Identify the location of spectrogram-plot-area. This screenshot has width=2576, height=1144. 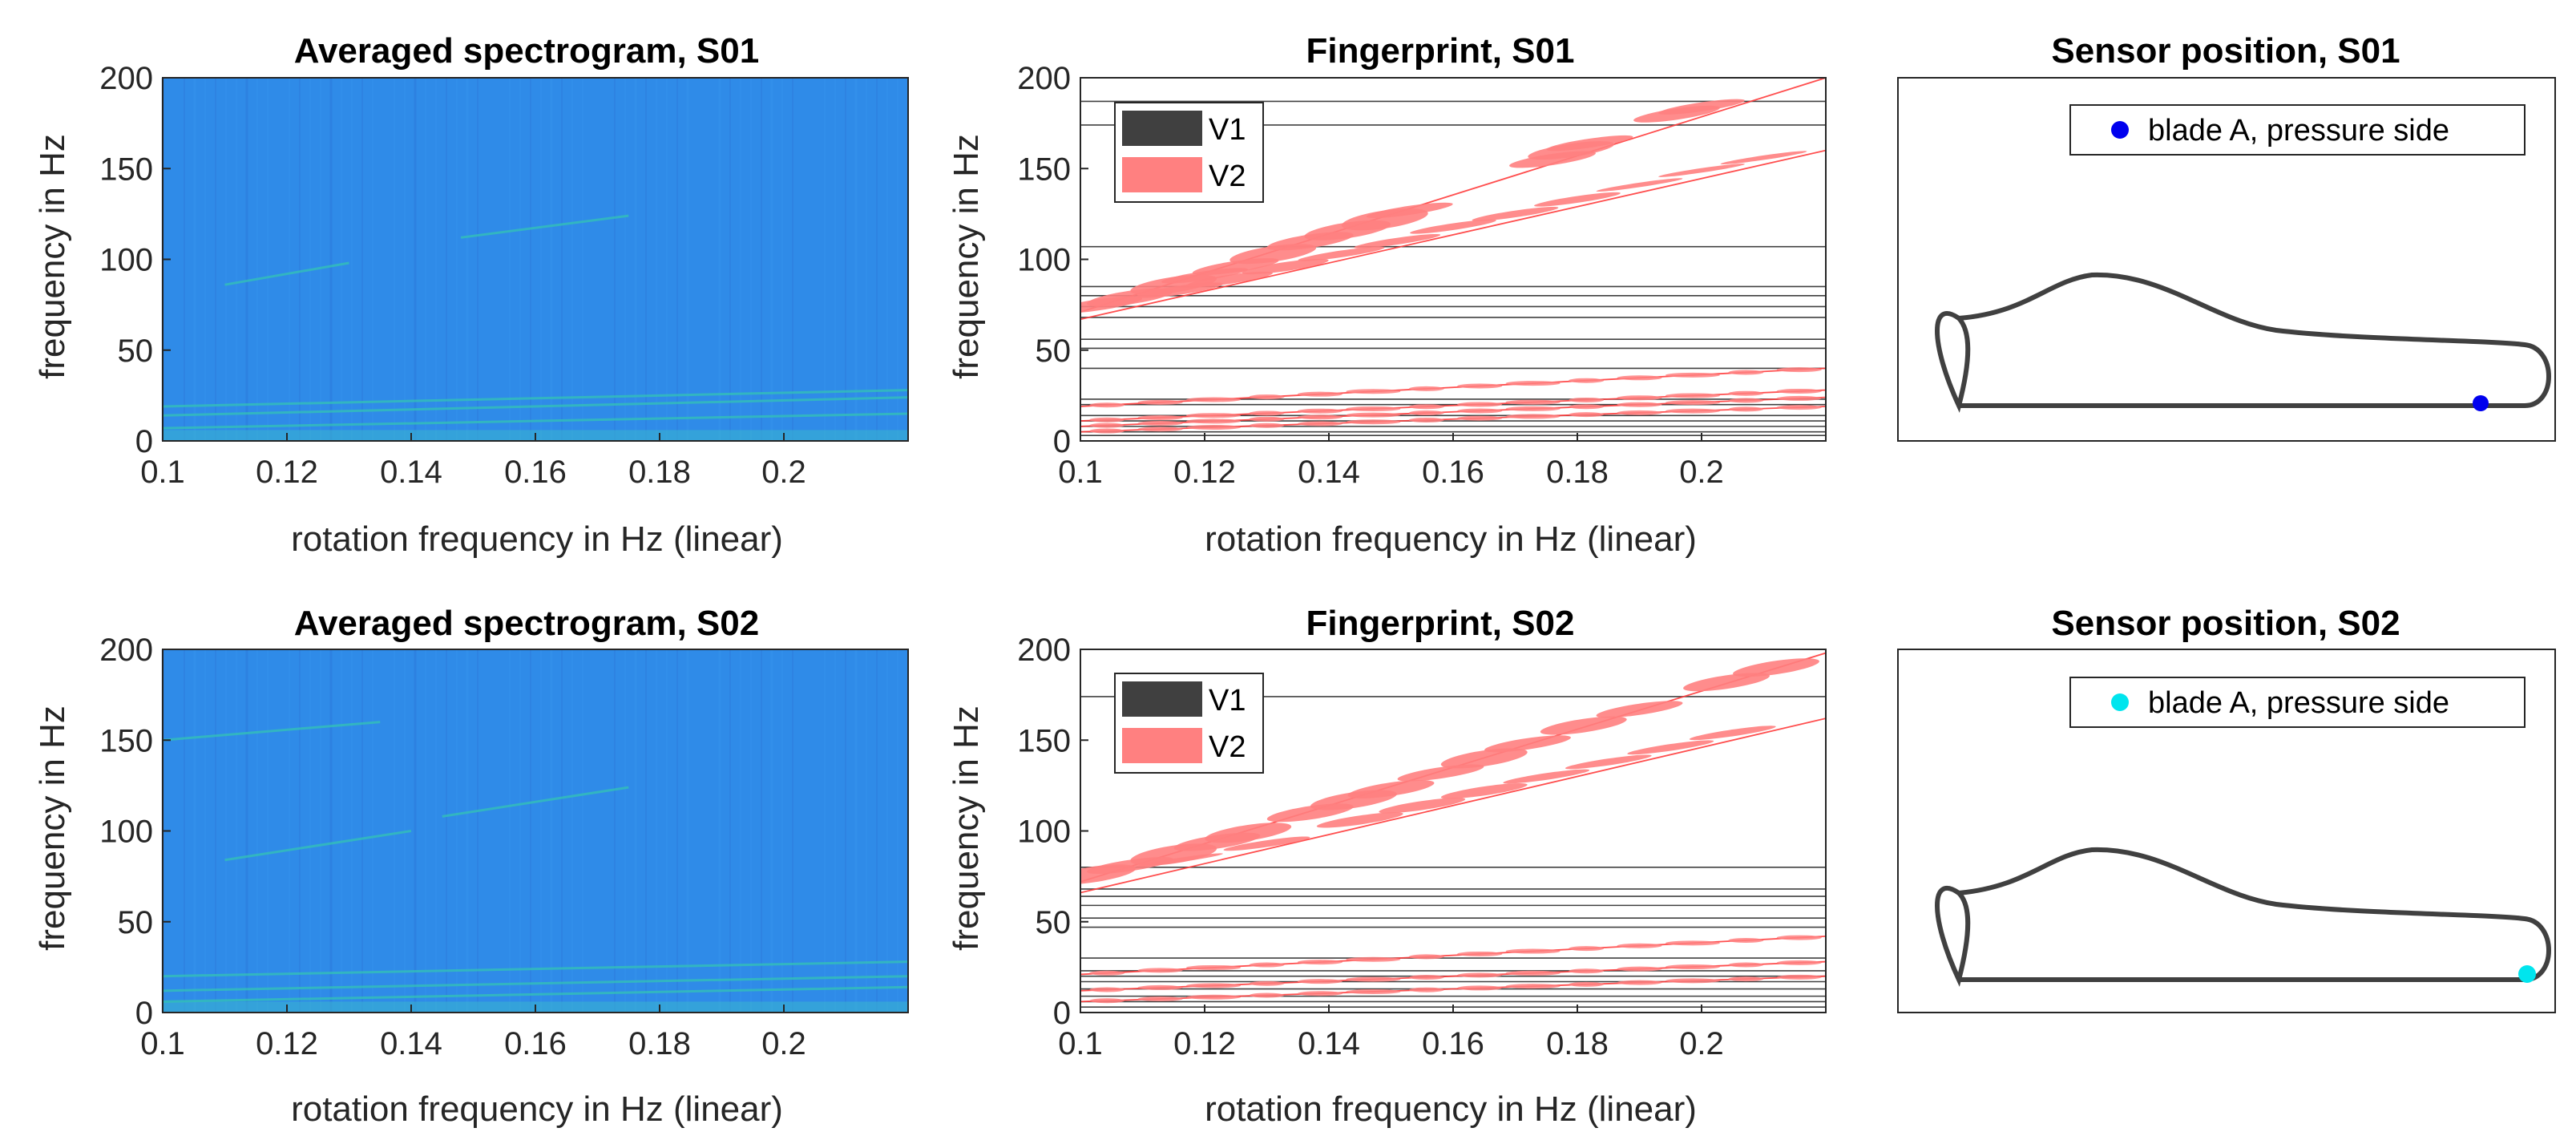
(535, 259).